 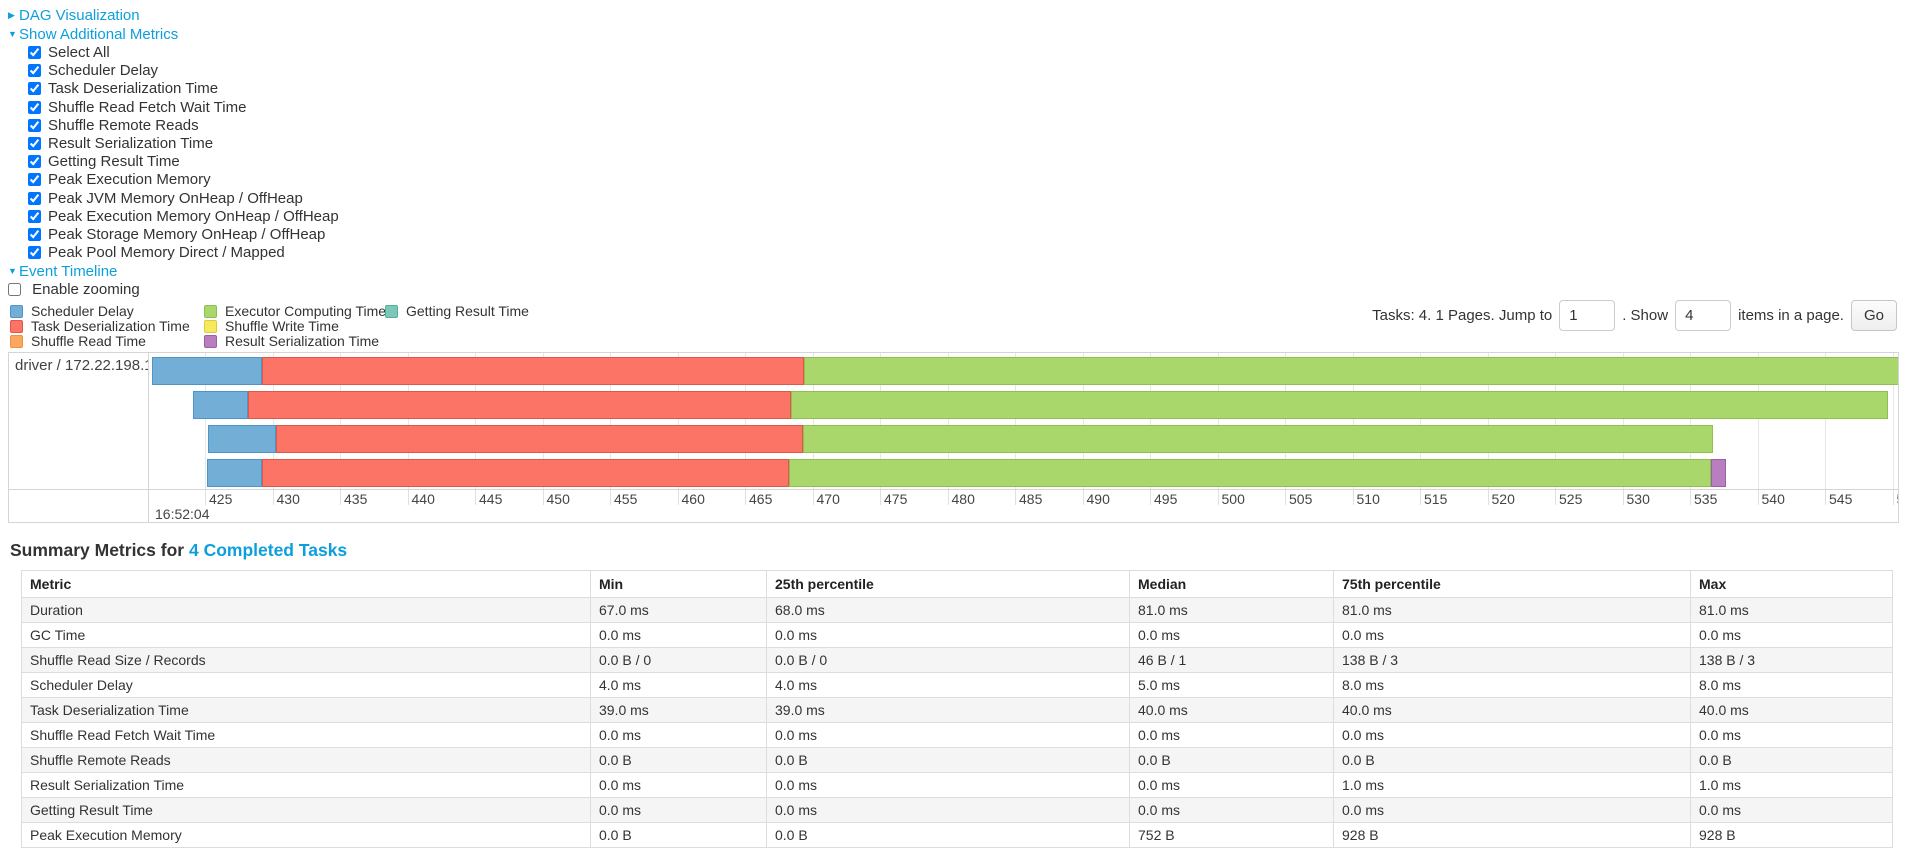 I want to click on tasks-count-text: Tasks: 4. 1 Pages. Jump to, so click(x=1462, y=315).